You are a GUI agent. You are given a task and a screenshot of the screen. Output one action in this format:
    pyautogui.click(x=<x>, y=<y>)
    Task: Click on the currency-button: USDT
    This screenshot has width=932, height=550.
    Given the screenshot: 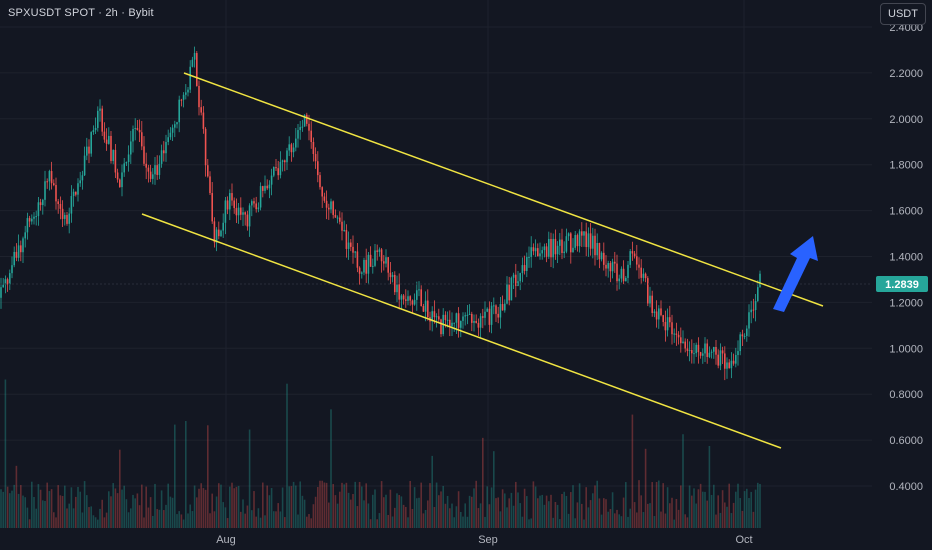 What is the action you would take?
    pyautogui.click(x=903, y=14)
    